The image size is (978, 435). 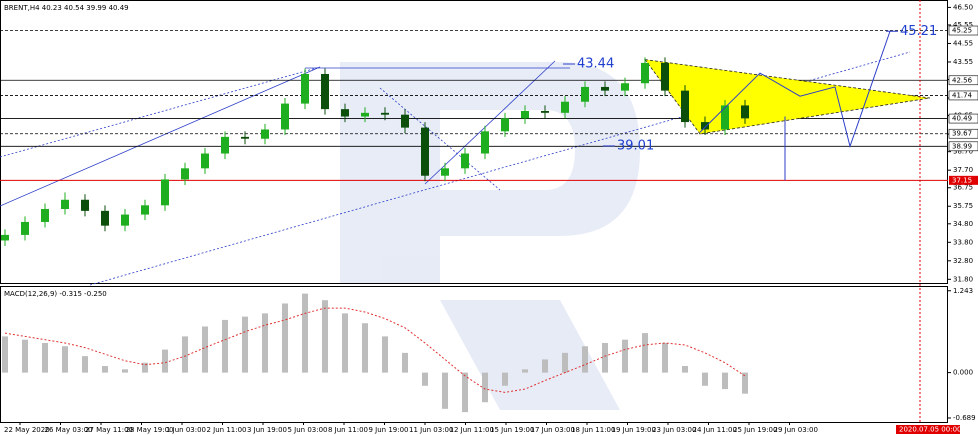 What do you see at coordinates (227, 430) in the screenshot?
I see `x-tick-label: 2 Jun 11:00` at bounding box center [227, 430].